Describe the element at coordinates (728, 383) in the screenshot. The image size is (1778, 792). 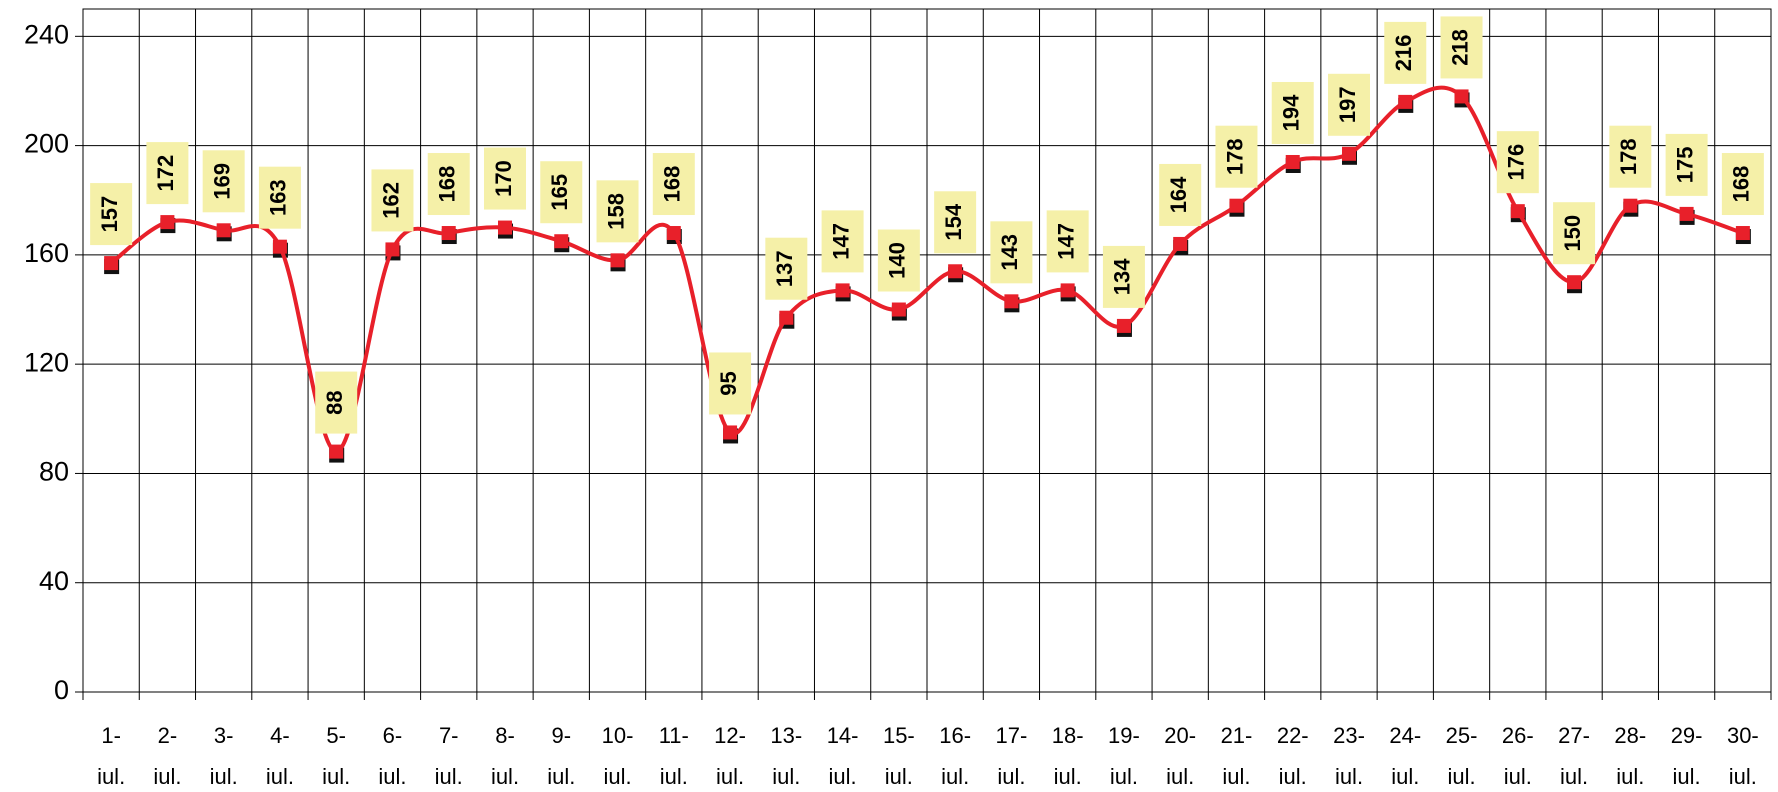
I see `data-label: 95` at that location.